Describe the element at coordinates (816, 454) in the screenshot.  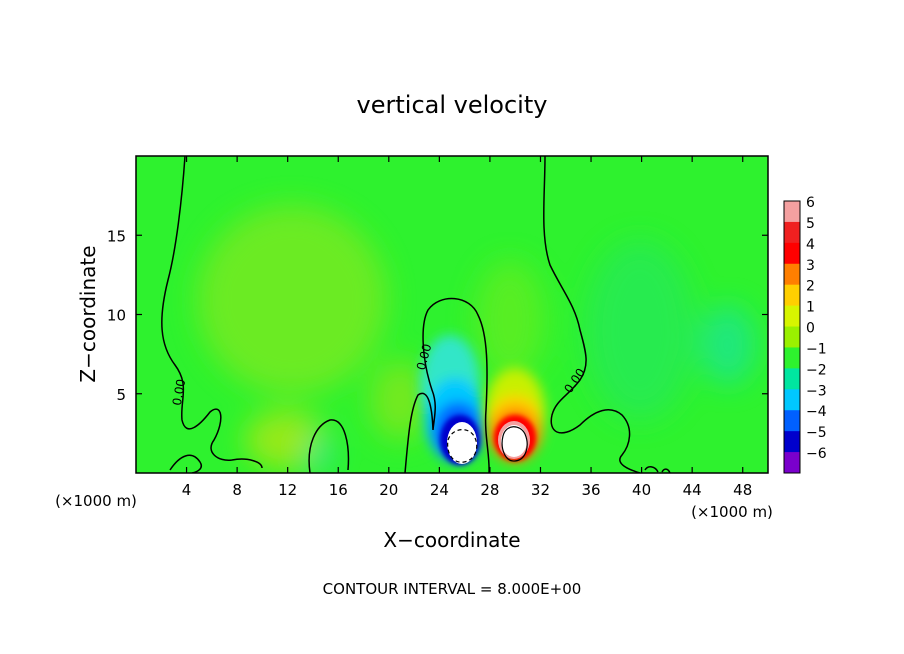
I see `colorbar-tick-label: −6` at that location.